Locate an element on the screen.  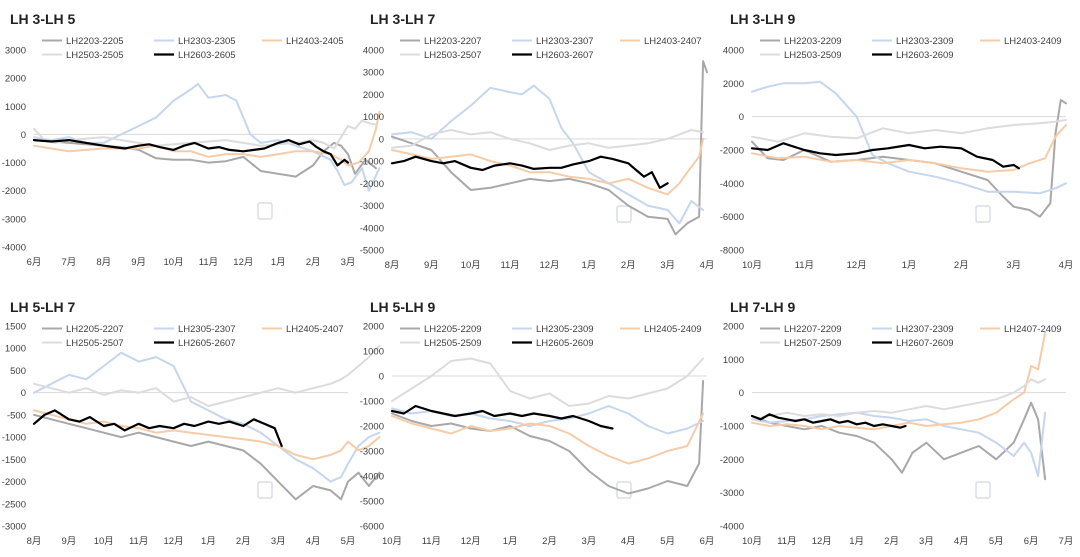
legend-label: LH2505-2509 is located at coordinates (453, 343).